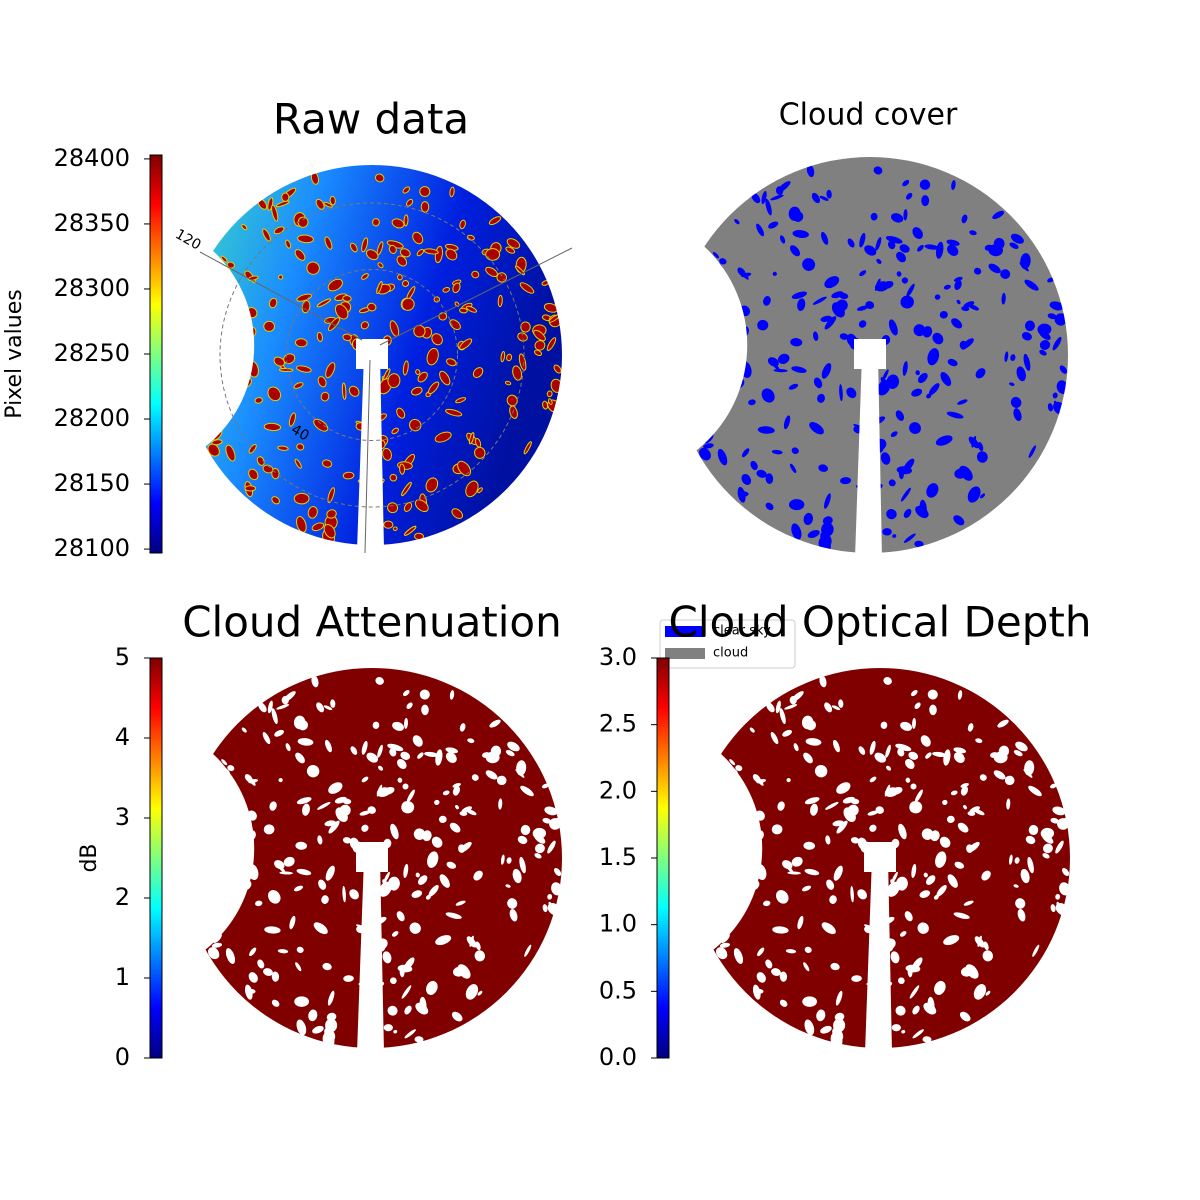  What do you see at coordinates (663, 858) in the screenshot?
I see `colorbar` at bounding box center [663, 858].